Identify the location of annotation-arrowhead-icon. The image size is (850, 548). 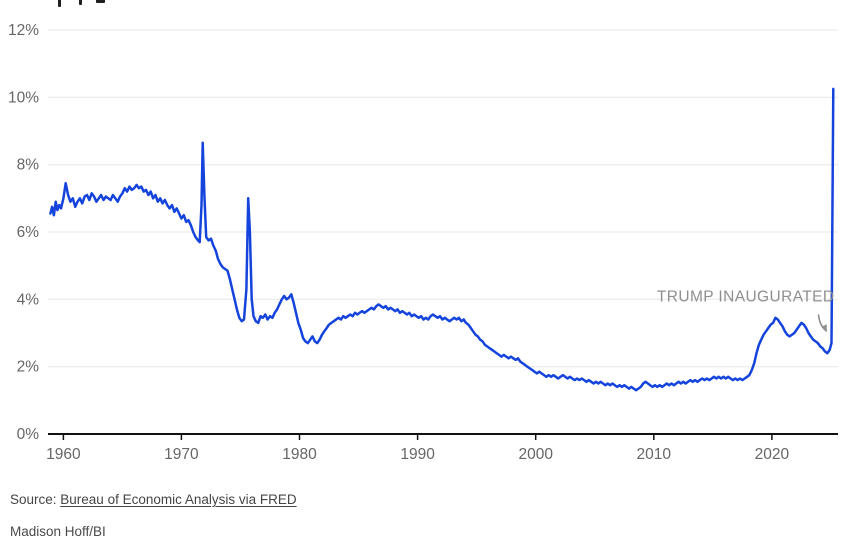
(824, 328).